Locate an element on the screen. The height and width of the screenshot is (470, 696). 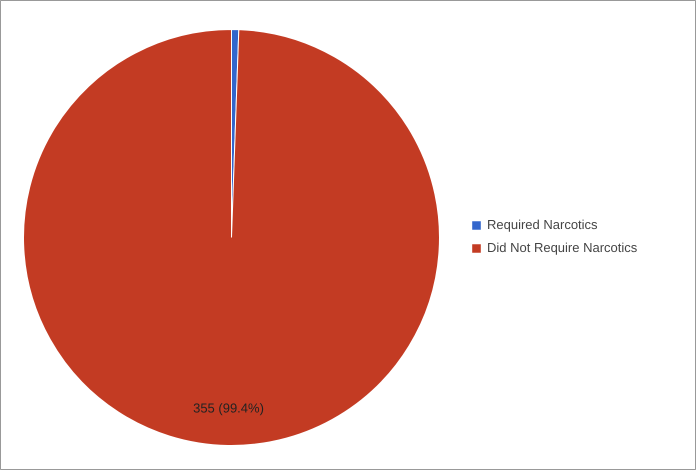
legend-label: Required Narcotics is located at coordinates (542, 224).